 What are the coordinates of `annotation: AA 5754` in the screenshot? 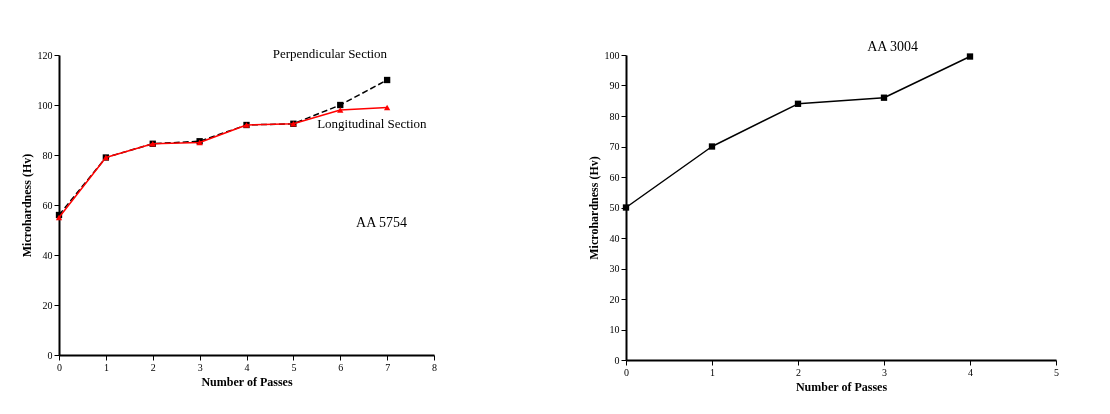 It's located at (381, 222).